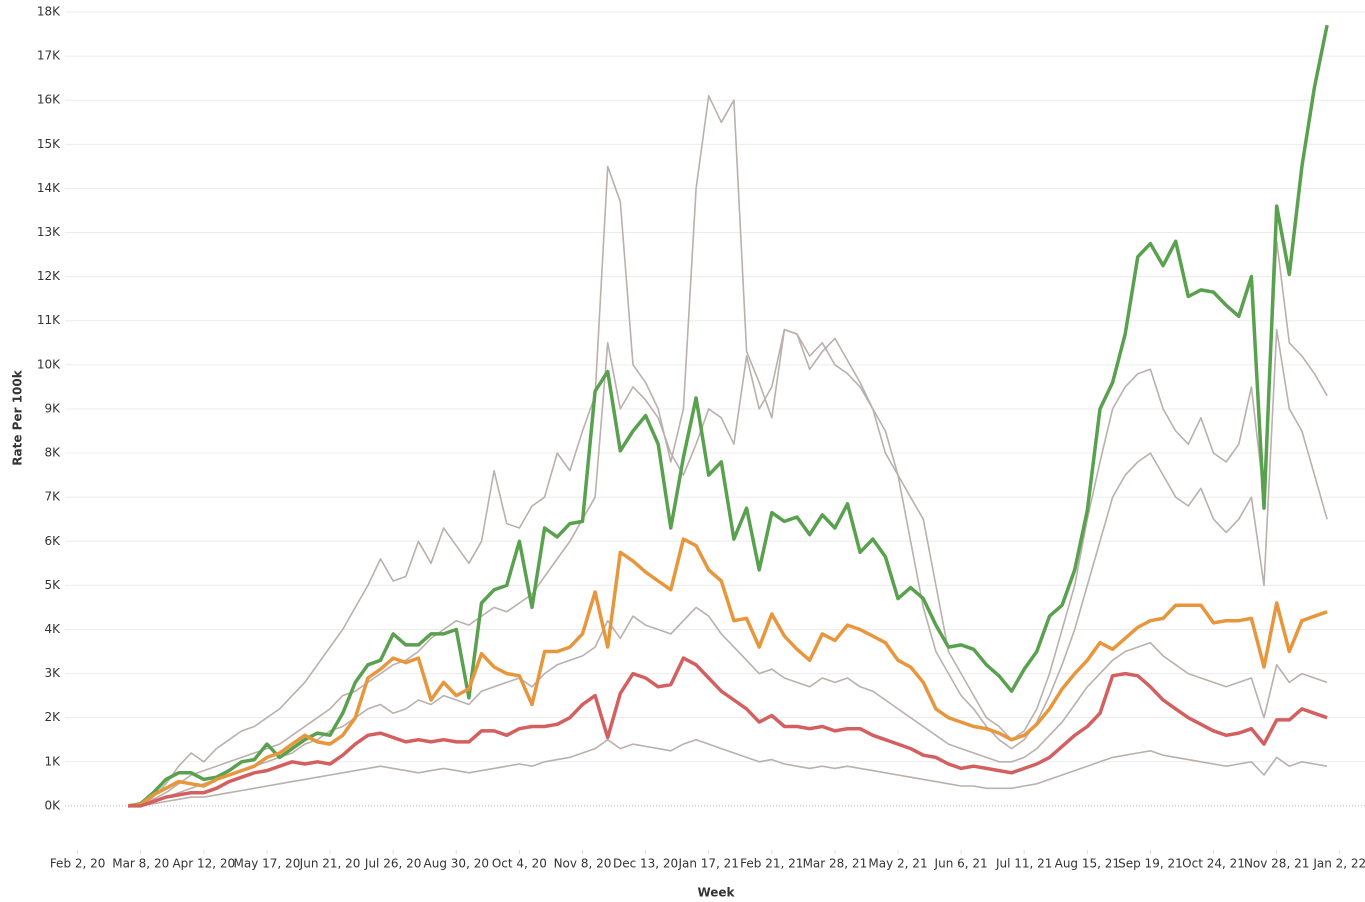 The width and height of the screenshot is (1365, 902). Describe the element at coordinates (49, 144) in the screenshot. I see `y-tick-label: 15K` at that location.